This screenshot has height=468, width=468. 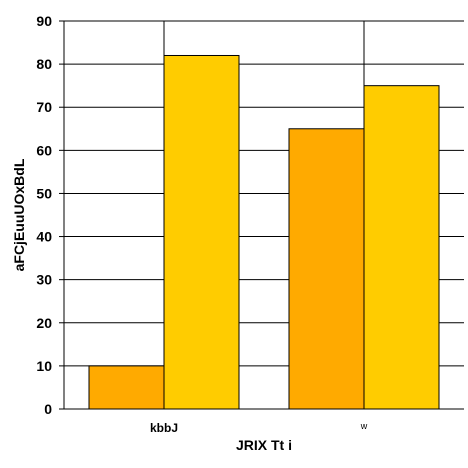 What do you see at coordinates (264, 445) in the screenshot?
I see `x-axis-title: JRIX Tt i` at bounding box center [264, 445].